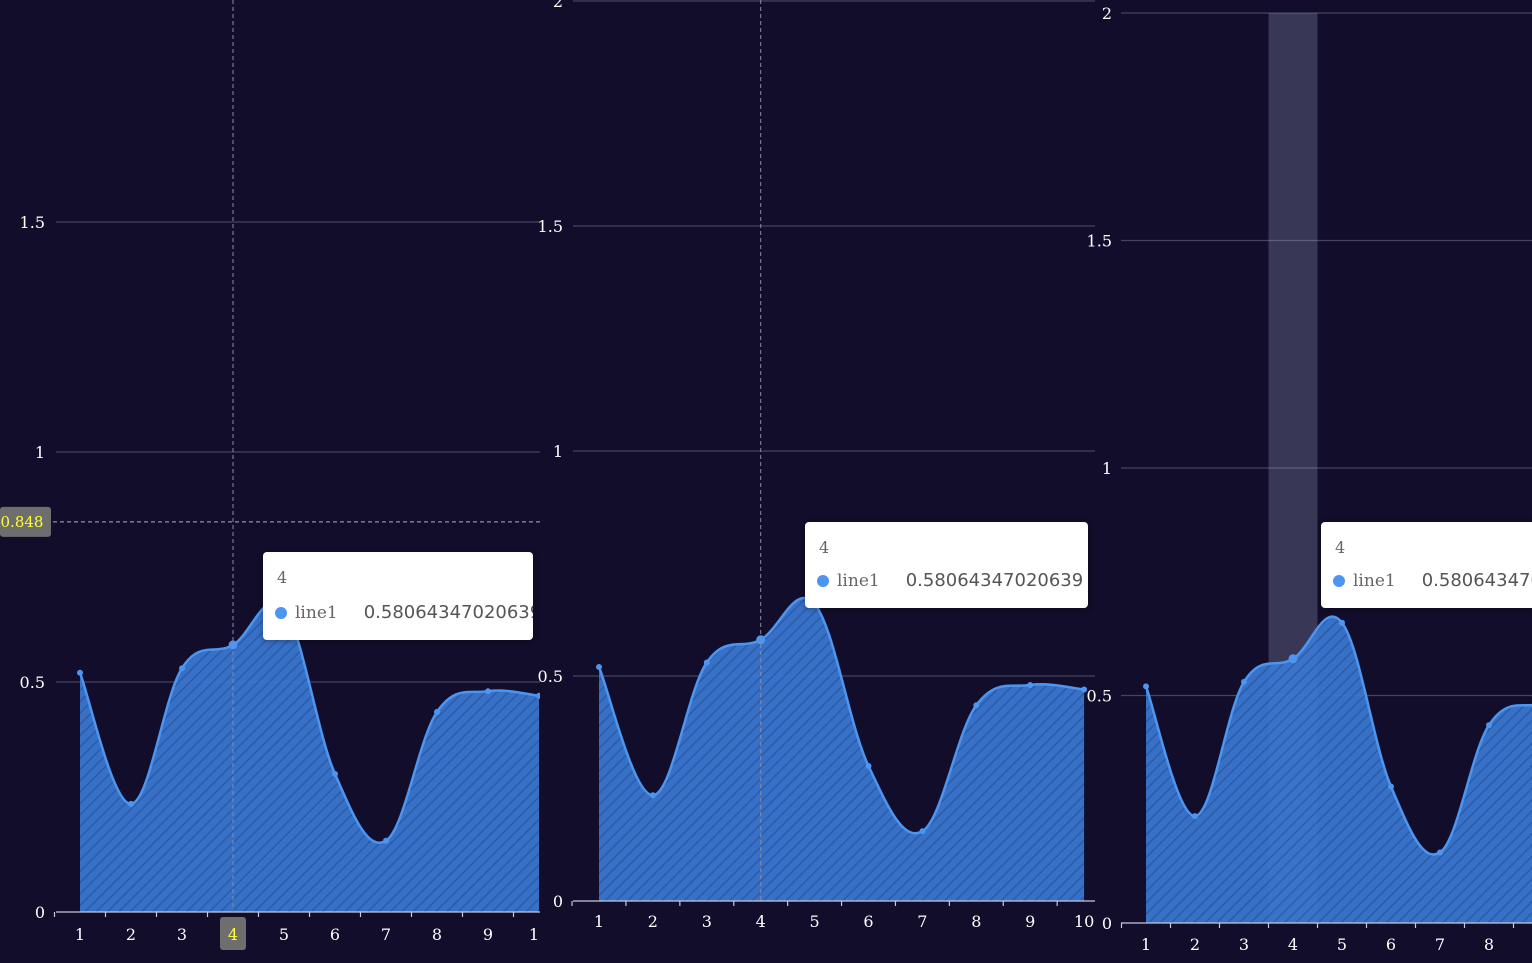  I want to click on tooltip-chart-1: 4 line1 0.58064347020639, so click(398, 596).